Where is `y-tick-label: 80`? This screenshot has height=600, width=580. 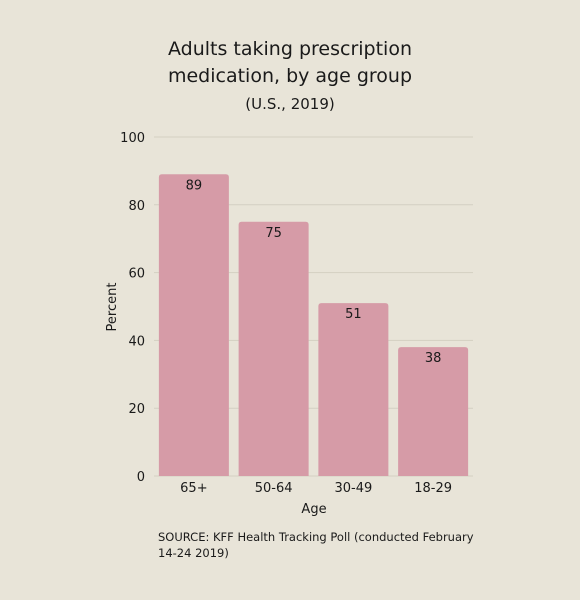
y-tick-label: 80 is located at coordinates (136, 206).